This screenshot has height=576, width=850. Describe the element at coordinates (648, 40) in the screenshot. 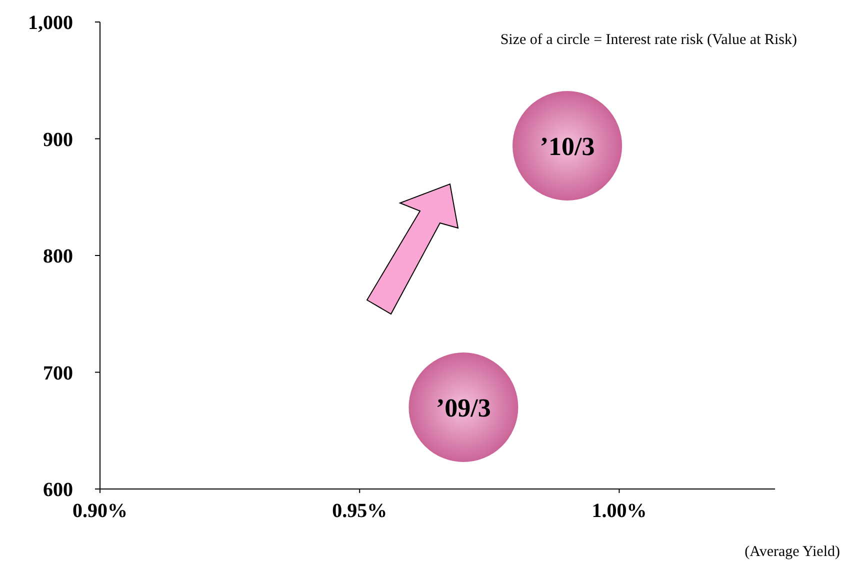

I see `annotation: Size of a circle = Interest rate risk (Value at Risk)` at that location.